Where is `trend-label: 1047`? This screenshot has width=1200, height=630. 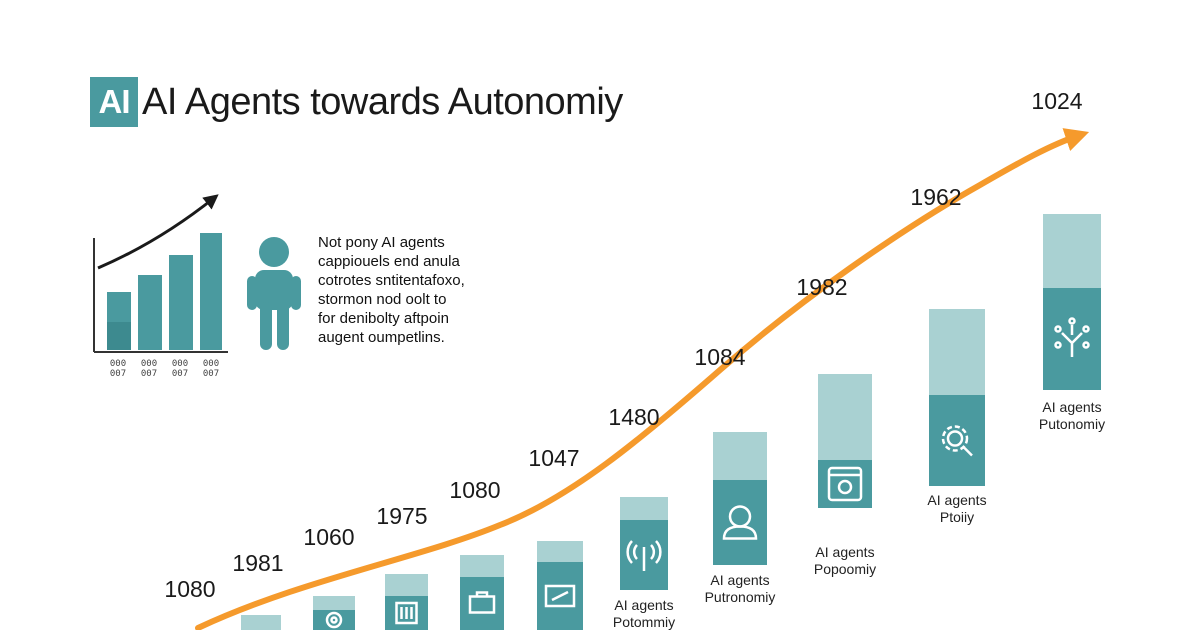 trend-label: 1047 is located at coordinates (553, 458).